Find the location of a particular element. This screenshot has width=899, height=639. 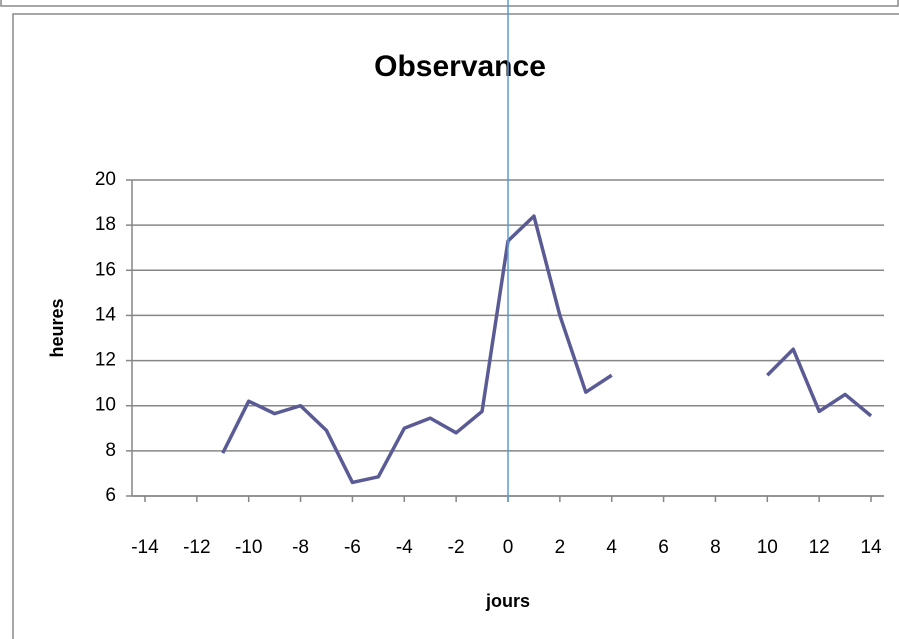

x-tick-label: 10 is located at coordinates (767, 547).